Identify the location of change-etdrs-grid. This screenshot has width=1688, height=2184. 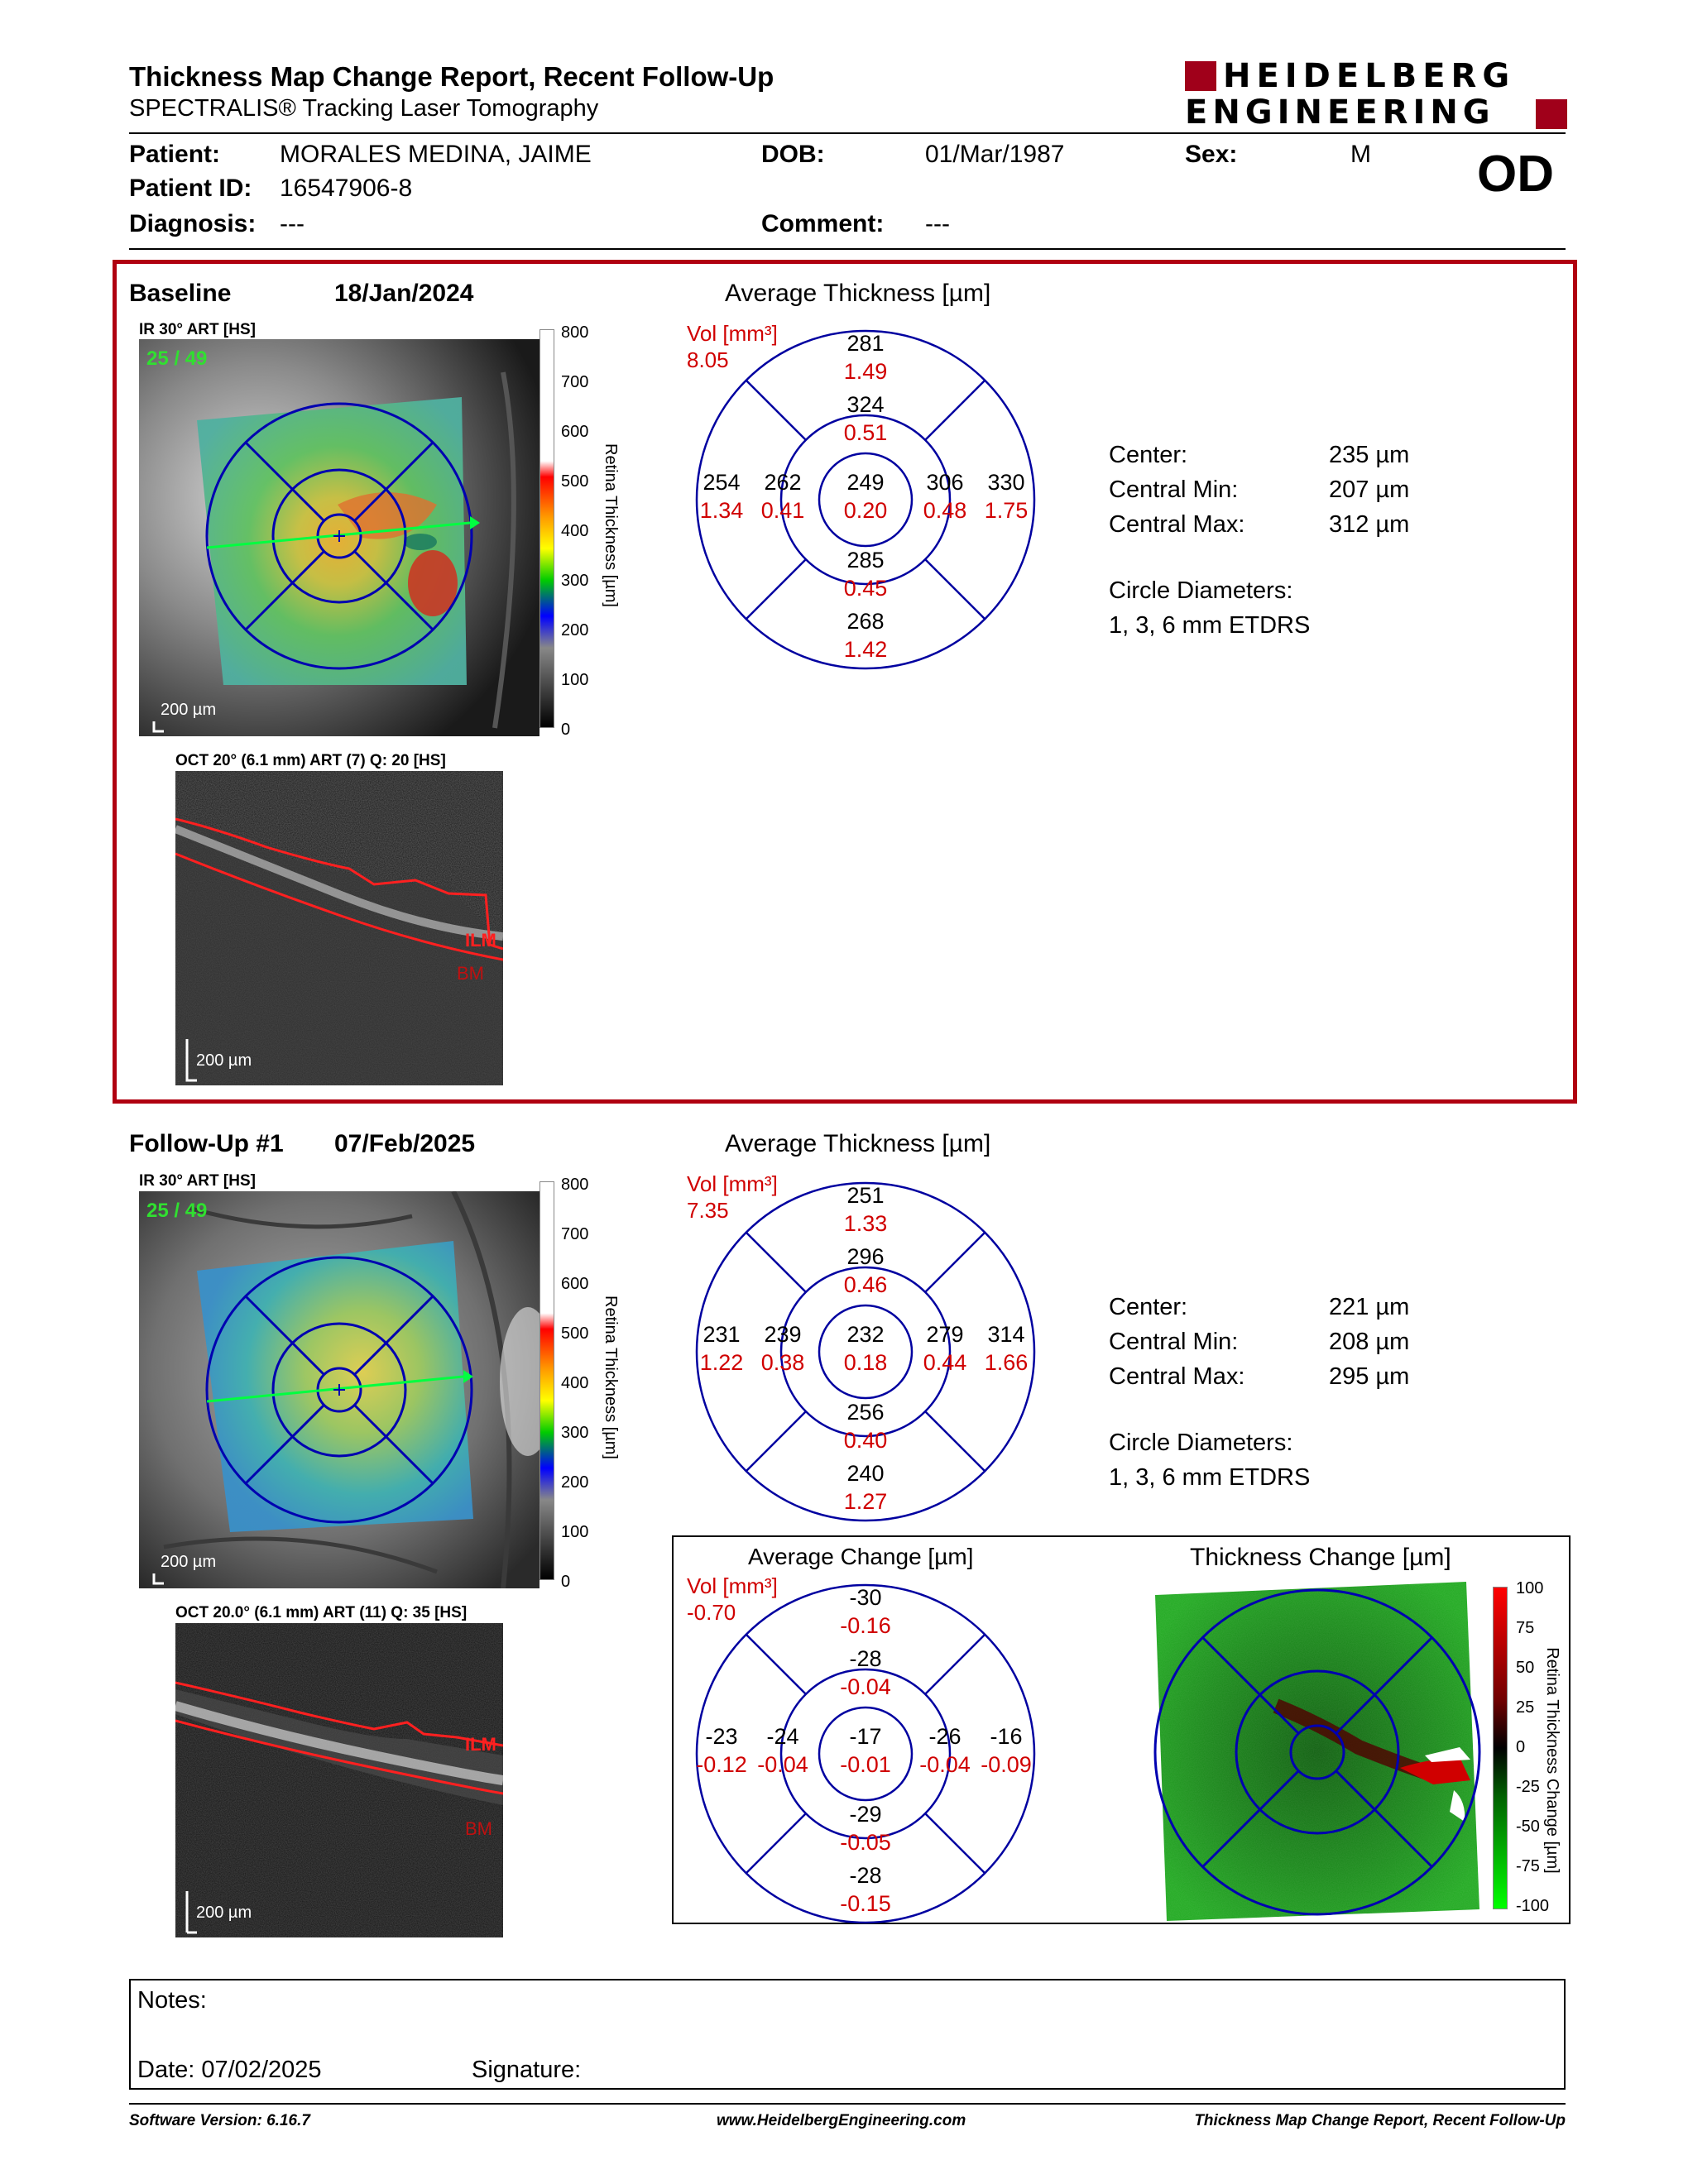
(865, 1753).